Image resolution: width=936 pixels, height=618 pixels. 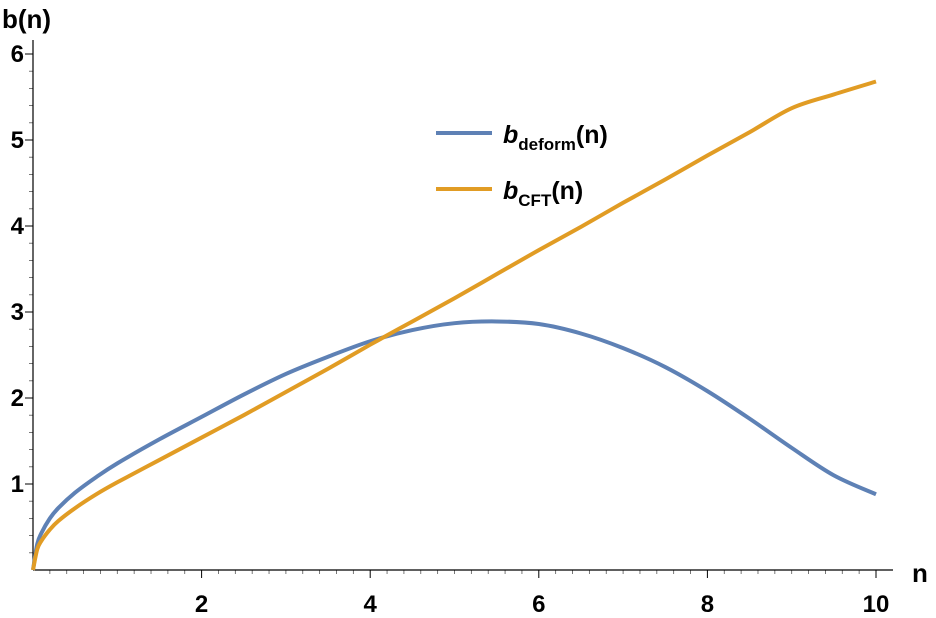 What do you see at coordinates (17, 312) in the screenshot?
I see `y-tick-label: 3` at bounding box center [17, 312].